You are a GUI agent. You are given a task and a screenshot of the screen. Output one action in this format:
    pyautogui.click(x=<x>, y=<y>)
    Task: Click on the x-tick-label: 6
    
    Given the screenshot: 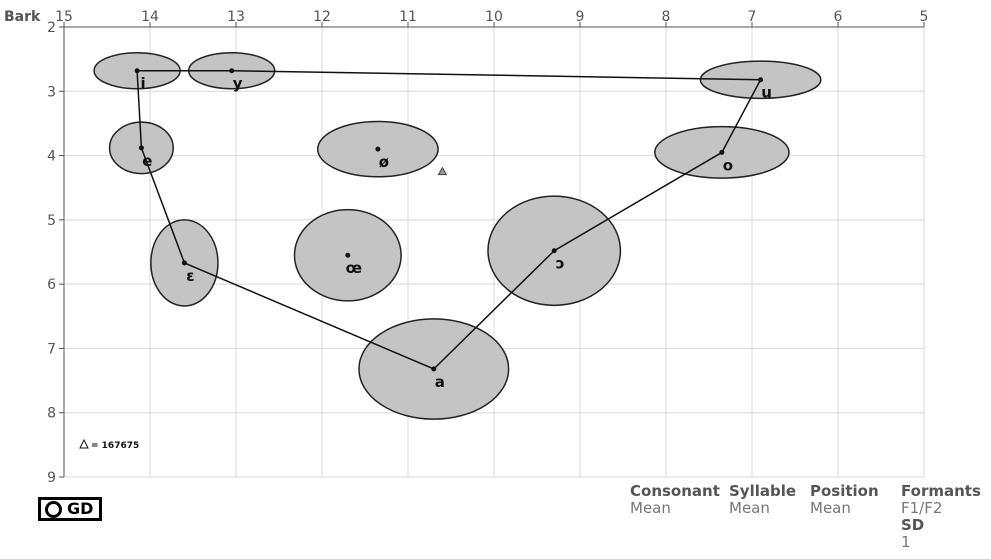 What is the action you would take?
    pyautogui.click(x=838, y=17)
    